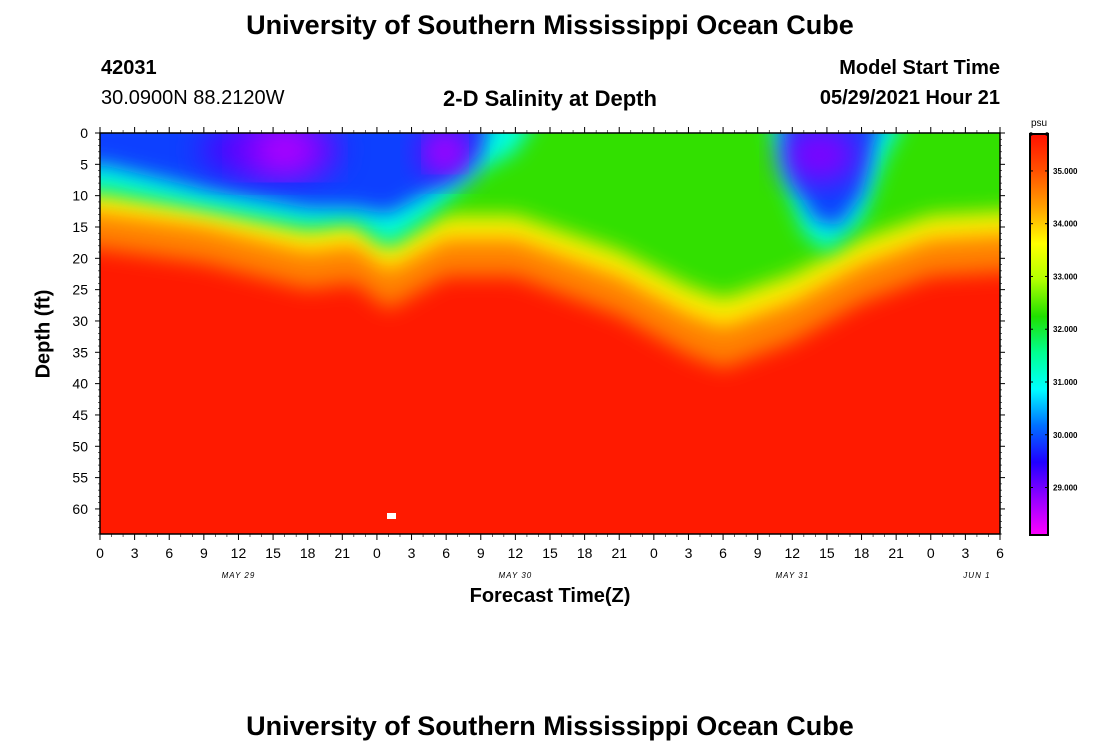 The height and width of the screenshot is (750, 1100). Describe the element at coordinates (1039, 334) in the screenshot. I see `colorbar-ramp` at that location.